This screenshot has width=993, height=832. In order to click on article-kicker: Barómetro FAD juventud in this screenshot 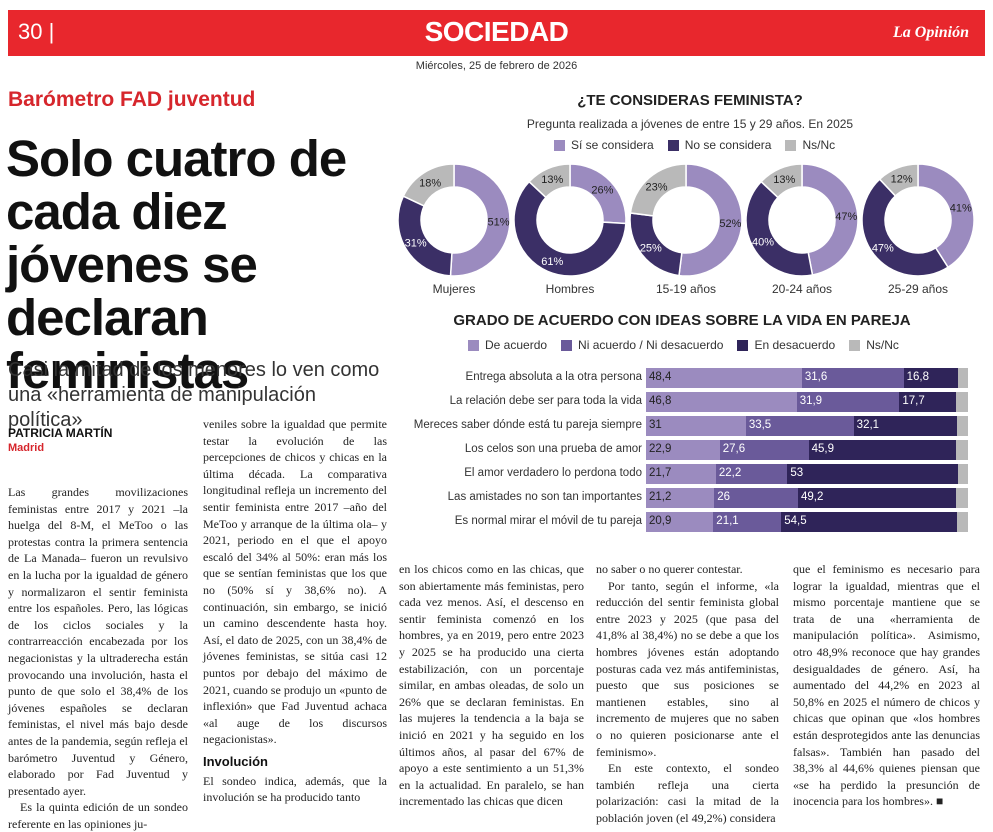, I will do `click(132, 99)`.